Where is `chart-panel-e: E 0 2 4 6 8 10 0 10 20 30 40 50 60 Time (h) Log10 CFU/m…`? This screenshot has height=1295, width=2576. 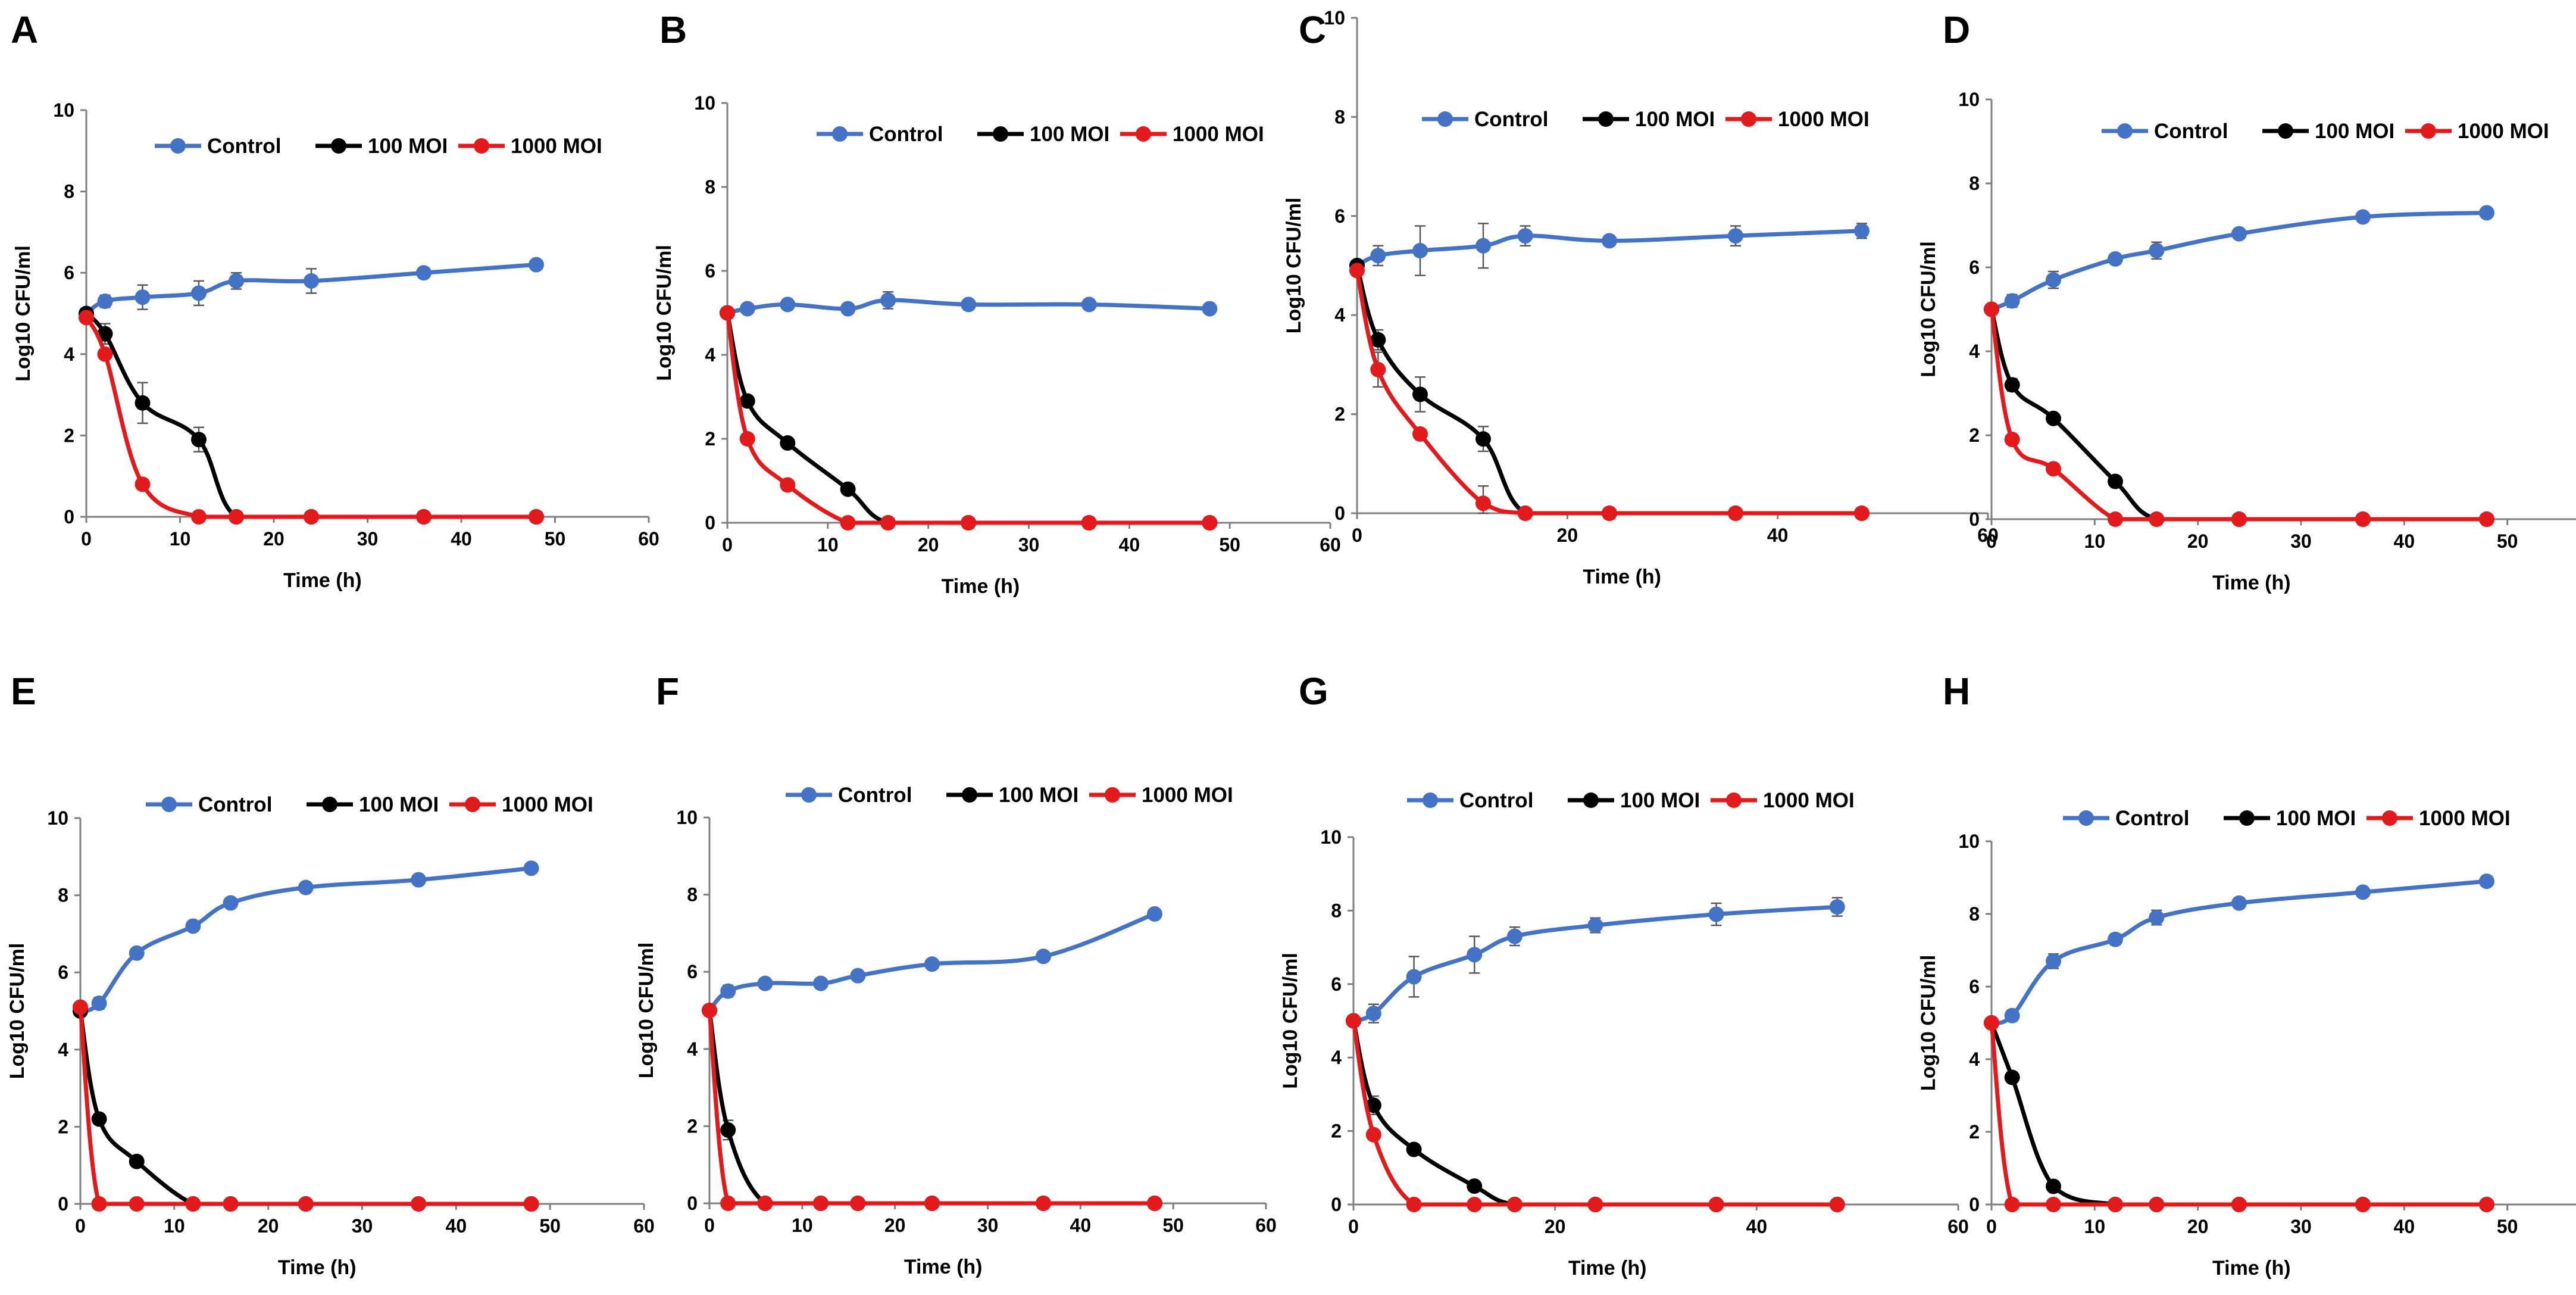
chart-panel-e: E 0 2 4 6 8 10 0 10 20 30 40 50 60 Time (h) Log10 CFU/m… is located at coordinates (330, 974).